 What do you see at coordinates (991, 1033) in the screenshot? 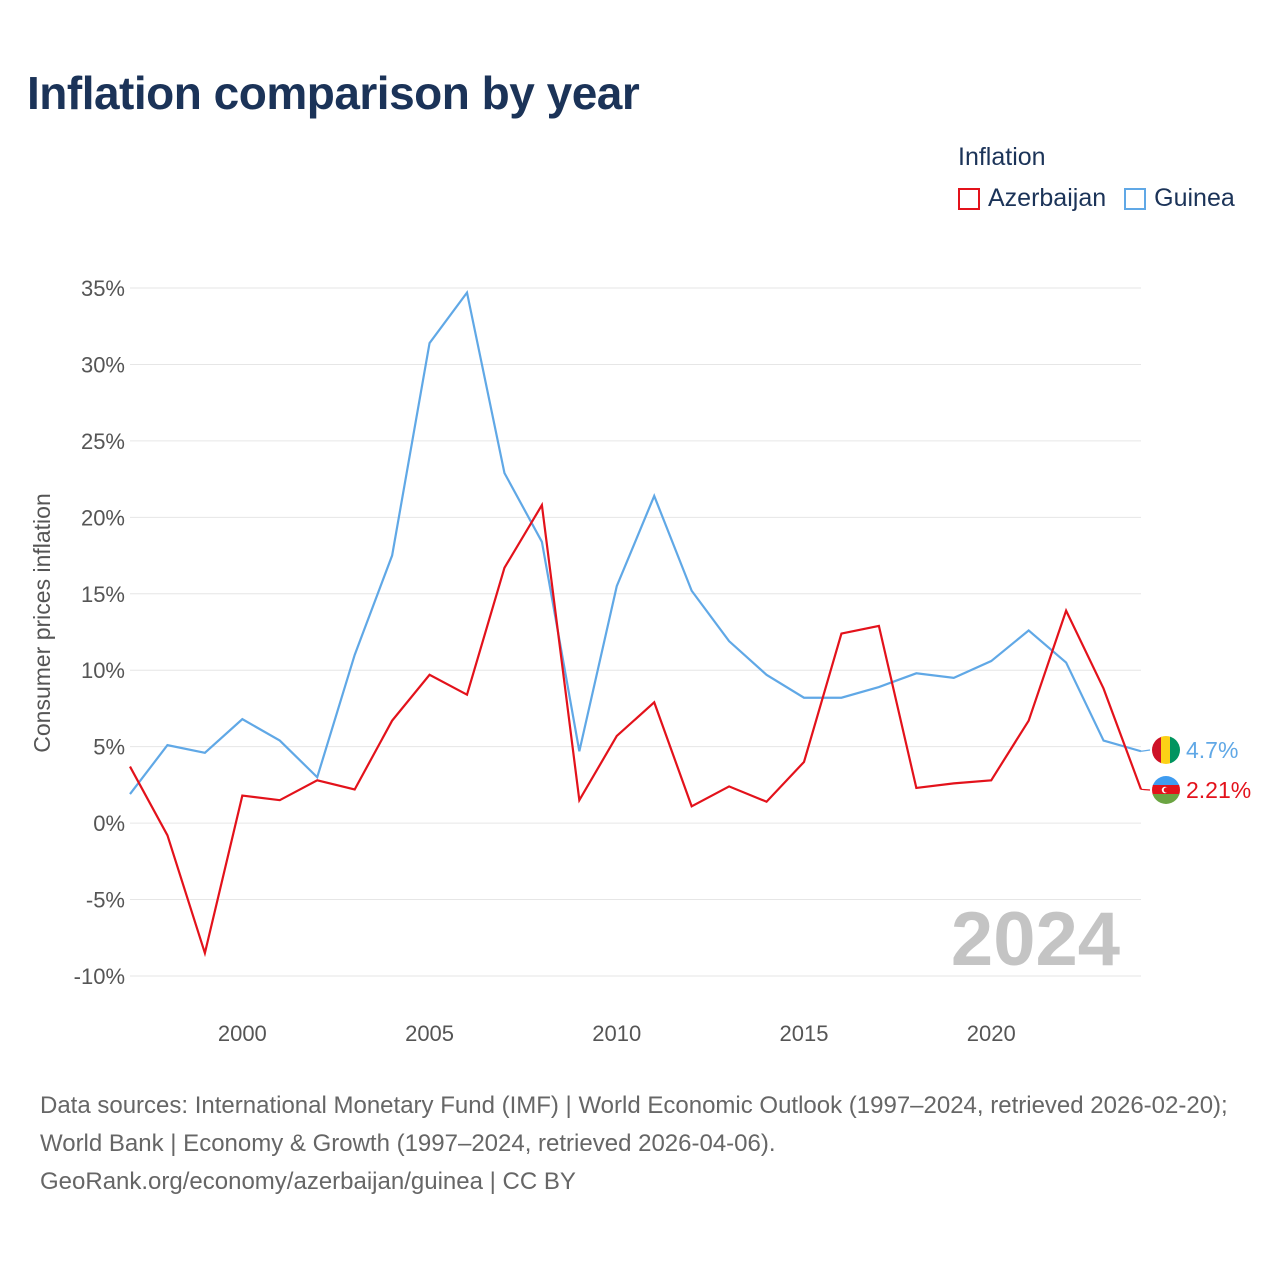
I see `x-tick-label: 2020` at bounding box center [991, 1033].